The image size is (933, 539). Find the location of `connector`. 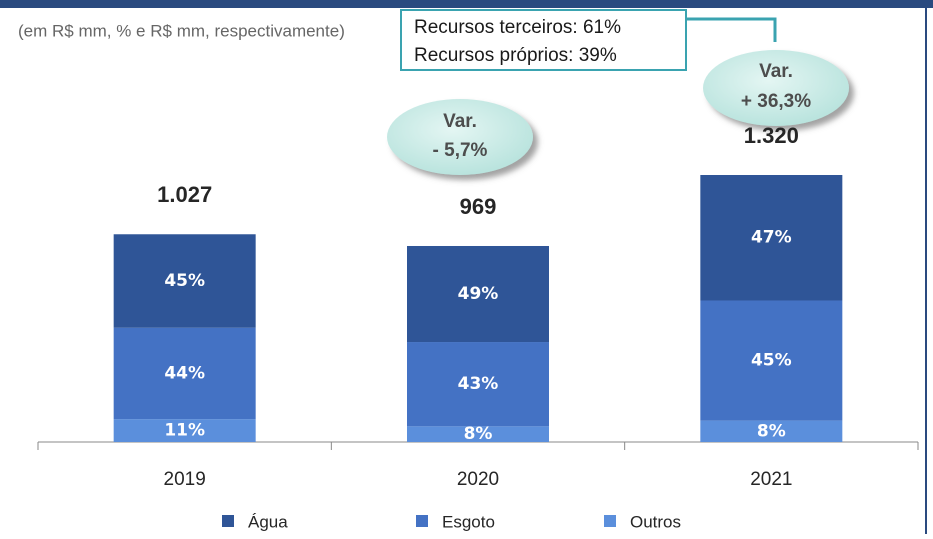

connector is located at coordinates (731, 29).